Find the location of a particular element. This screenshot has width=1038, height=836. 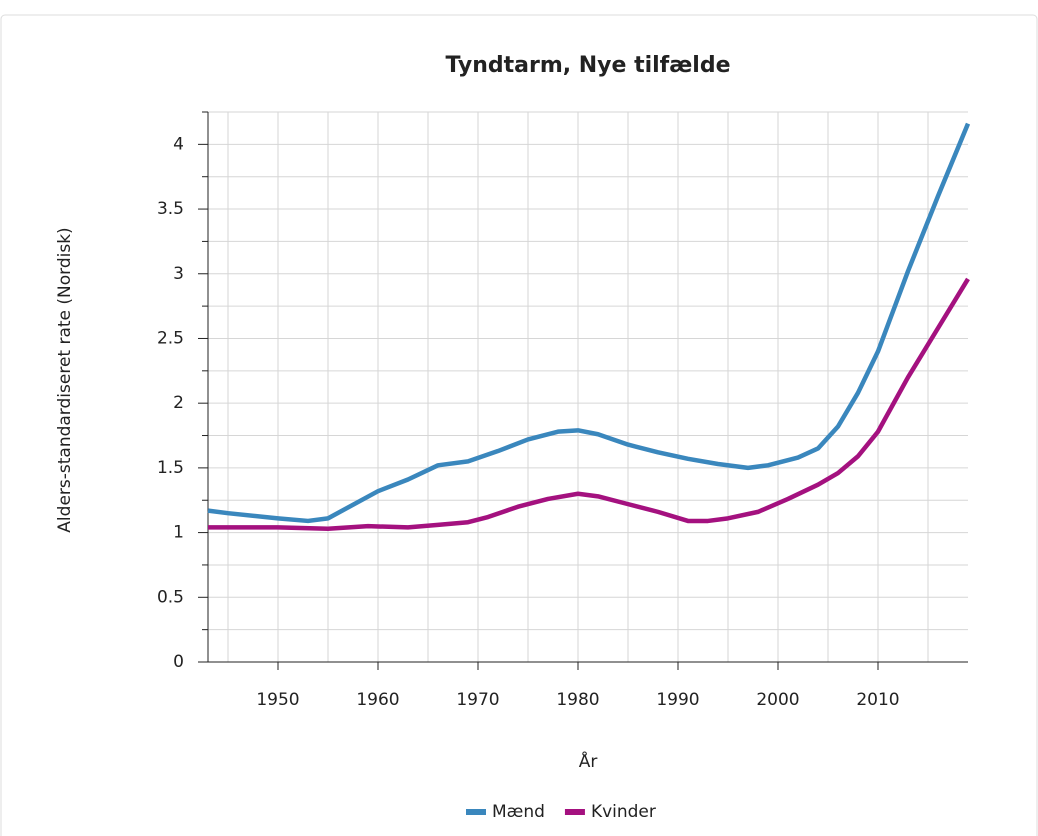

y-tick-label: 3 is located at coordinates (178, 274).